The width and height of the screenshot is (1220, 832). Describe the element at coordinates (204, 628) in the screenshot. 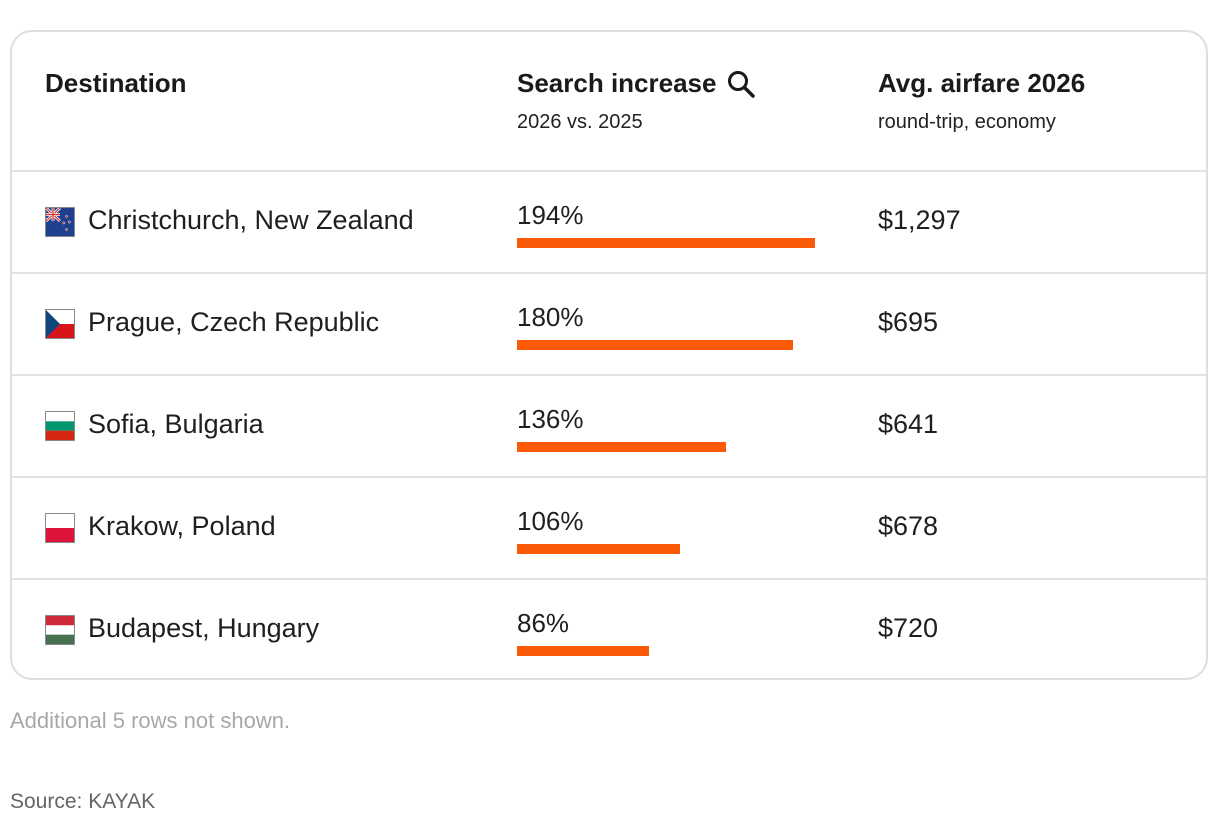

I see `destination-name: Budapest, Hungary` at that location.